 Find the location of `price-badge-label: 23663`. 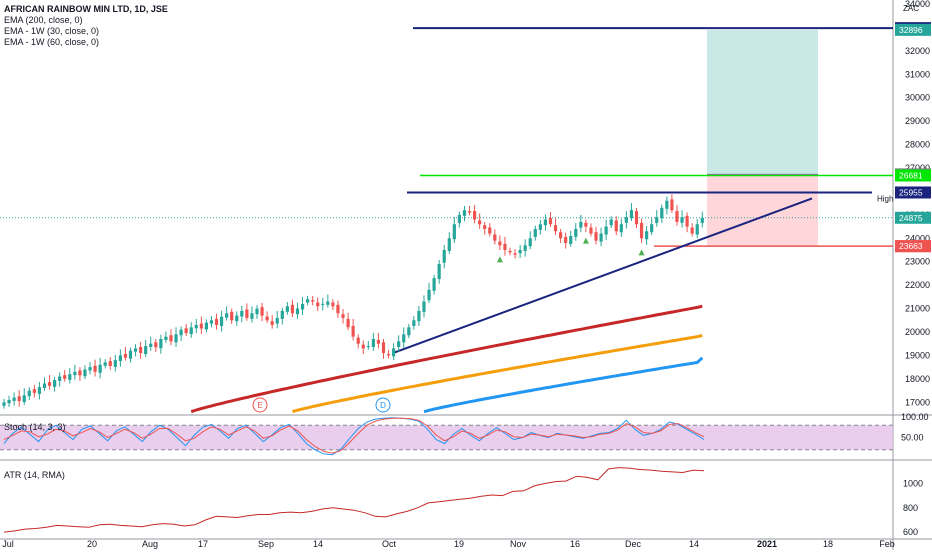

price-badge-label: 23663 is located at coordinates (911, 246).